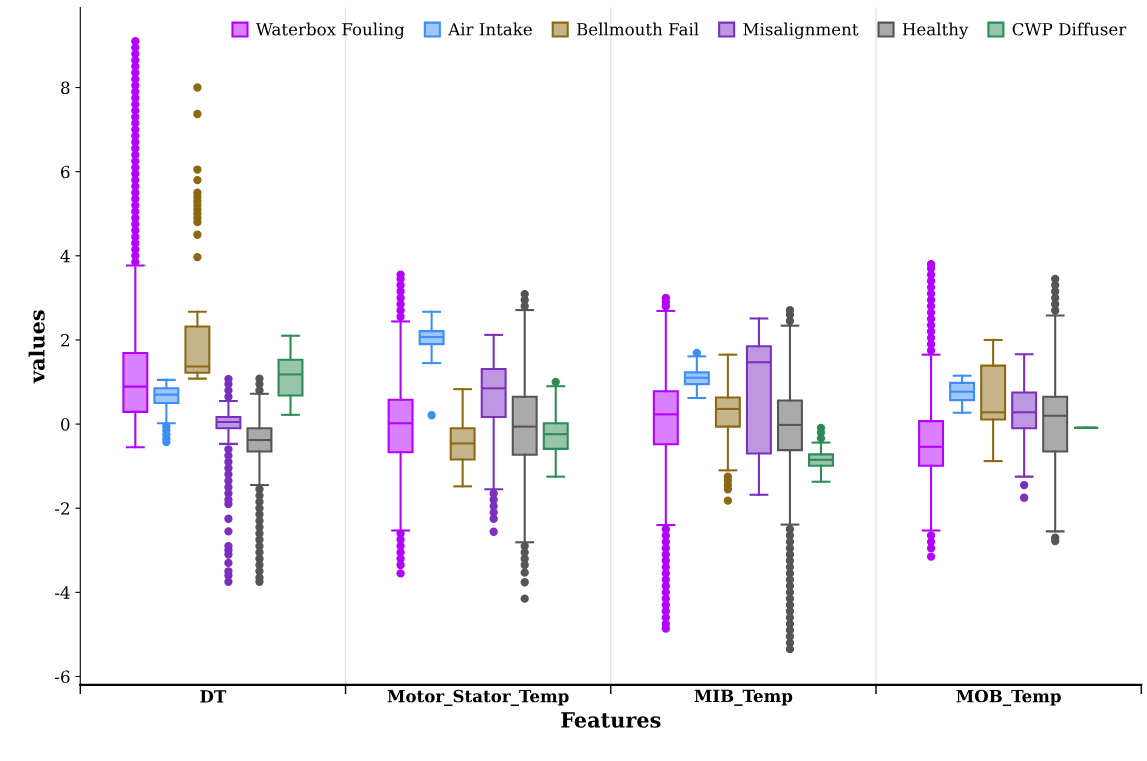  I want to click on legend-label: Air Intake, so click(490, 29).